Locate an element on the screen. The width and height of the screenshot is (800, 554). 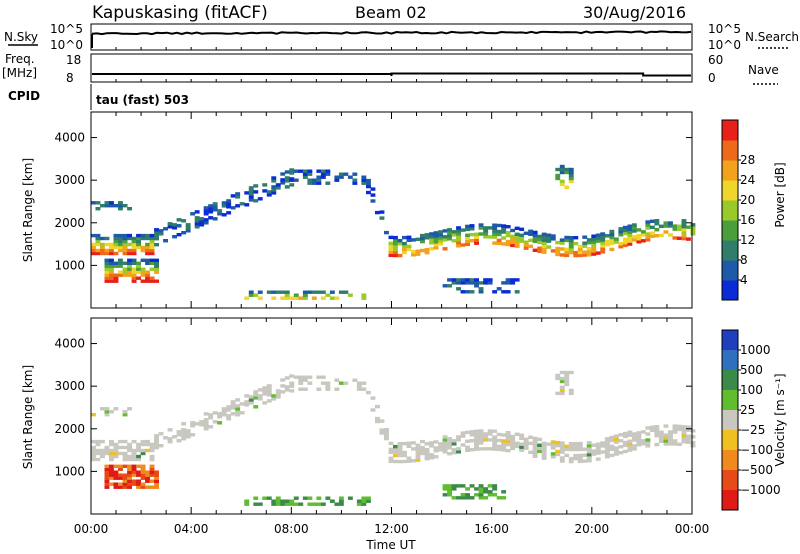
nsky-lo-tick: 10^0 is located at coordinates (66, 45).